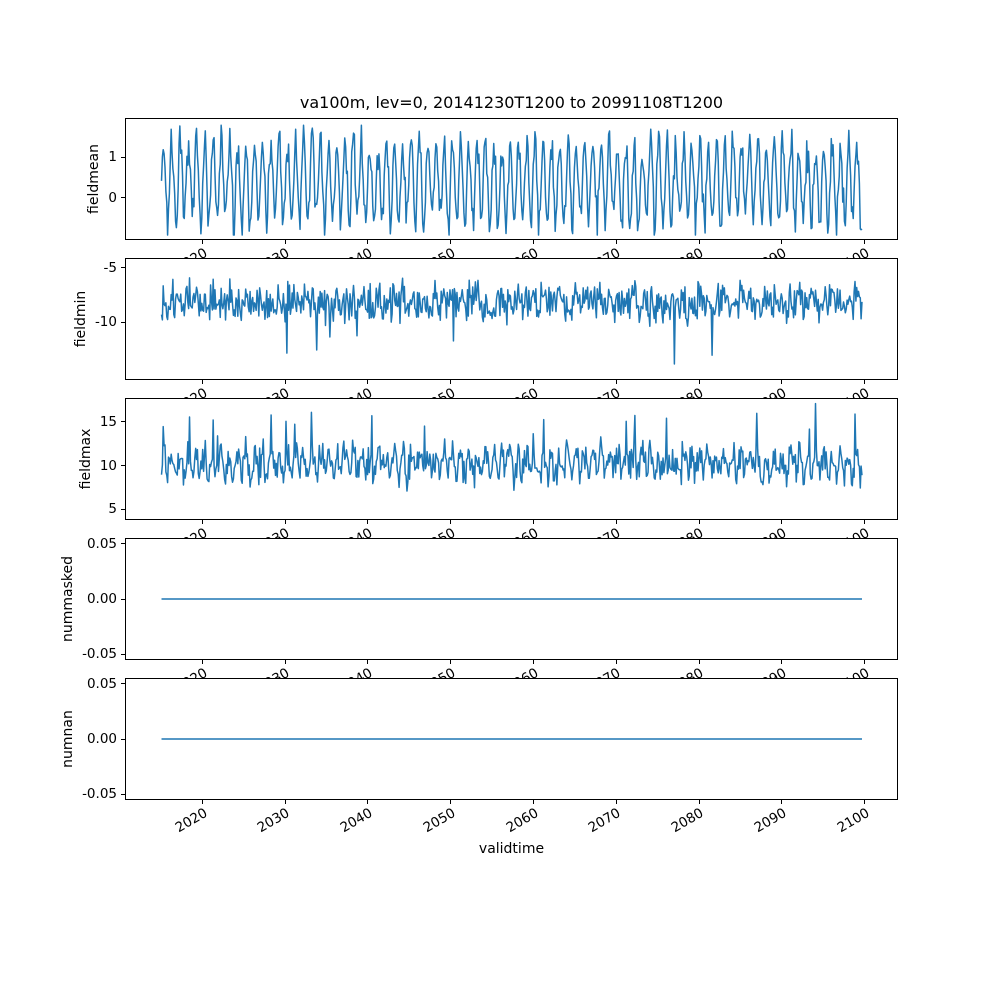 Image resolution: width=1000 pixels, height=1000 pixels. What do you see at coordinates (112, 509) in the screenshot?
I see `y-tick-label: 5` at bounding box center [112, 509].